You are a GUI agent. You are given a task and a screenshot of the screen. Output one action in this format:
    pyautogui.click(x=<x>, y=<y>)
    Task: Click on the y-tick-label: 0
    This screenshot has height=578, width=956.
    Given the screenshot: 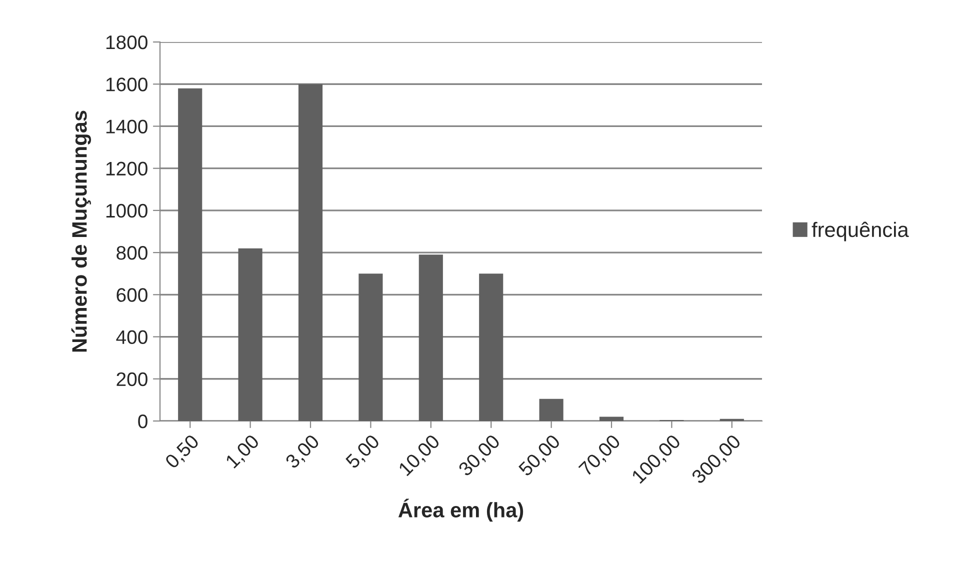 What is the action you would take?
    pyautogui.click(x=143, y=421)
    